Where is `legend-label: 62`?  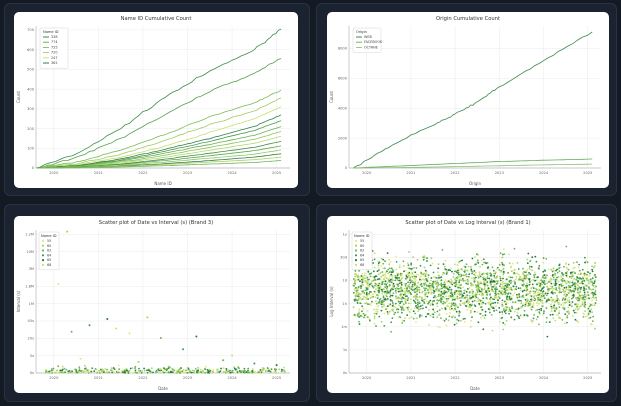 legend-label: 62 is located at coordinates (362, 251).